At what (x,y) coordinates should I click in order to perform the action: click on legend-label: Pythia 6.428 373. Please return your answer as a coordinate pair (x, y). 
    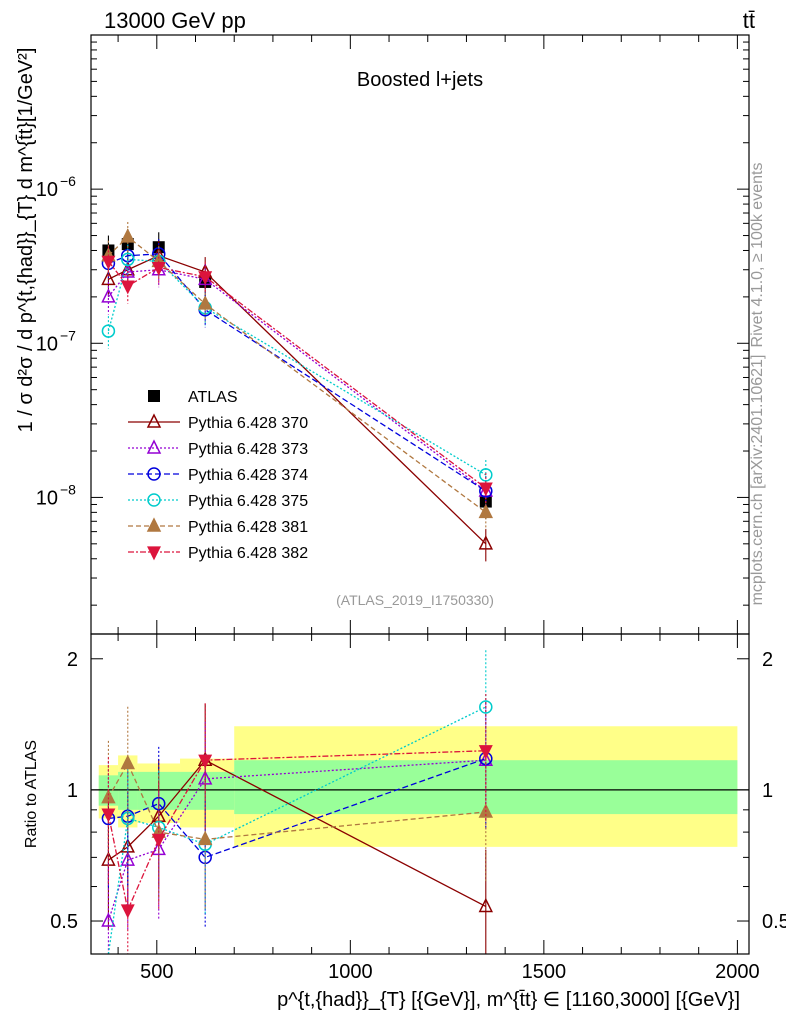
    Looking at the image, I should click on (248, 449).